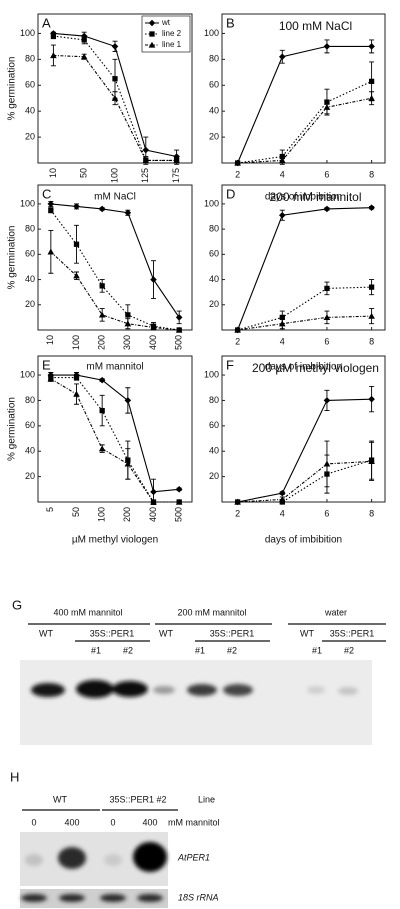 The height and width of the screenshot is (909, 400). Describe the element at coordinates (137, 799) in the screenshot. I see `lane-label: 35S::PER1 #2` at that location.